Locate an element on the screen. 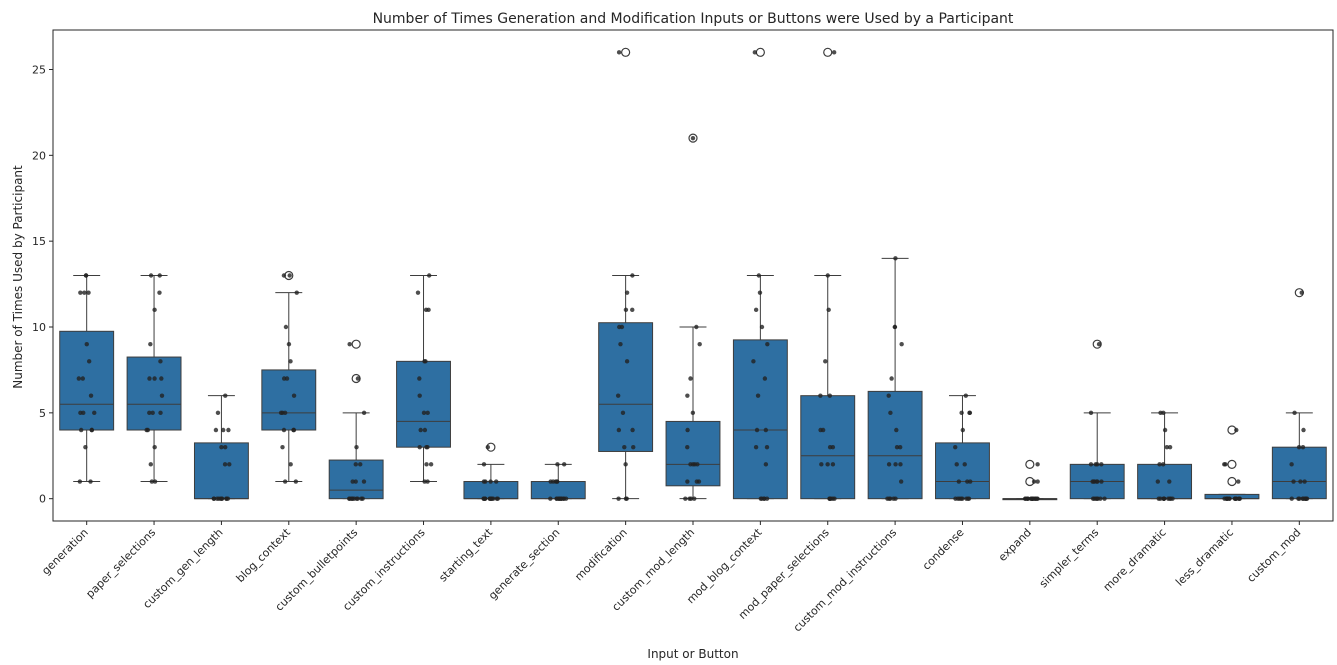 The image size is (1337, 665). box-group-mod_blog_context is located at coordinates (760, 274).